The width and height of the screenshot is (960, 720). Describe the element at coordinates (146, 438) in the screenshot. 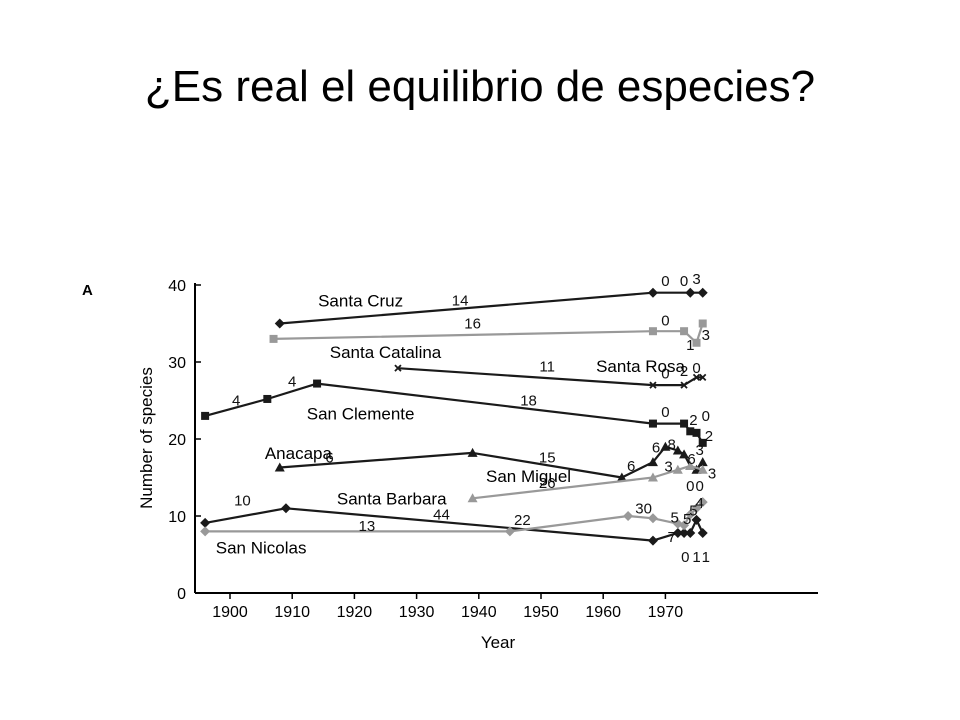

I see `y-axis-title: Number of species` at that location.